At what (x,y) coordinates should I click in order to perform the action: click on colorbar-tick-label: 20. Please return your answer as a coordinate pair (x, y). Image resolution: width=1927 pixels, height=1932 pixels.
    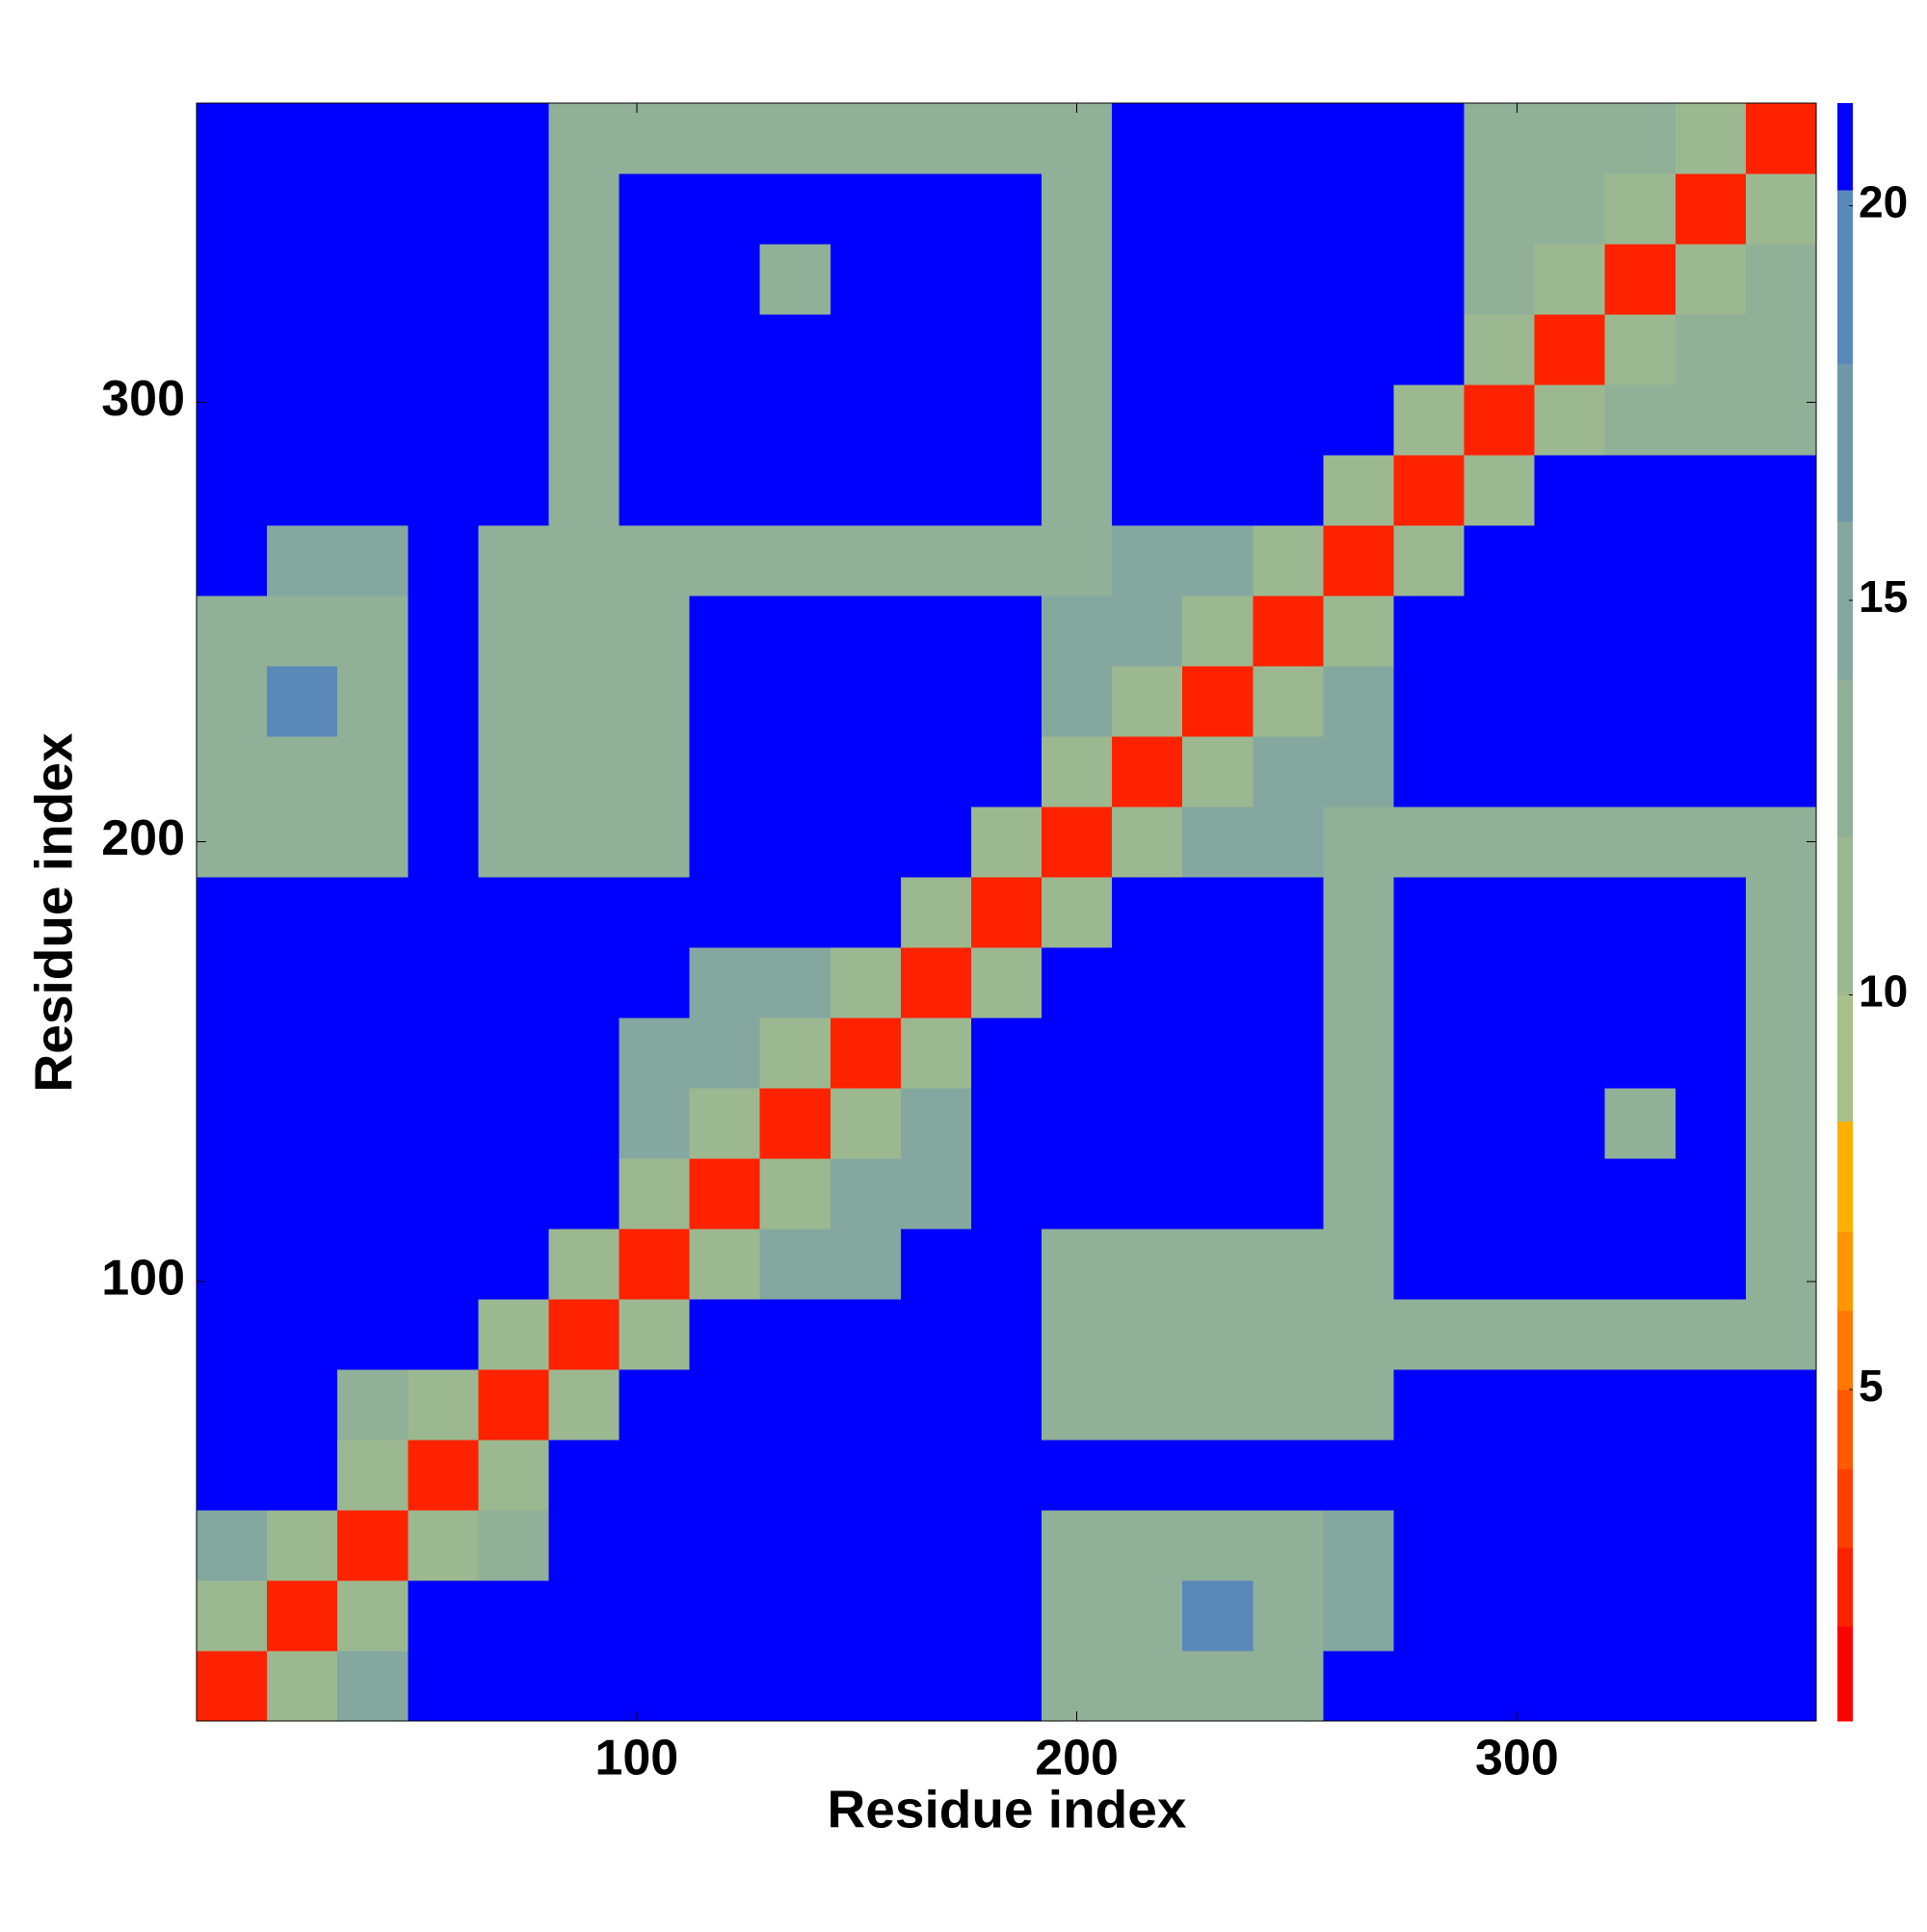
    Looking at the image, I should click on (1883, 202).